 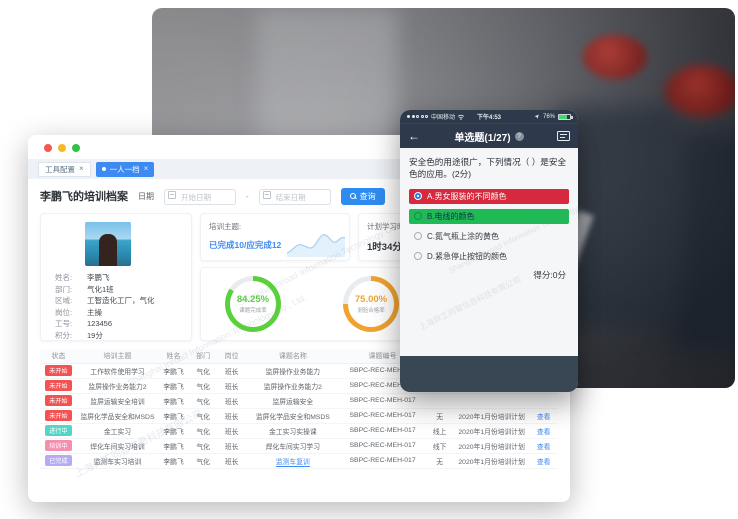 What do you see at coordinates (48, 148) in the screenshot?
I see `close-window-icon` at bounding box center [48, 148].